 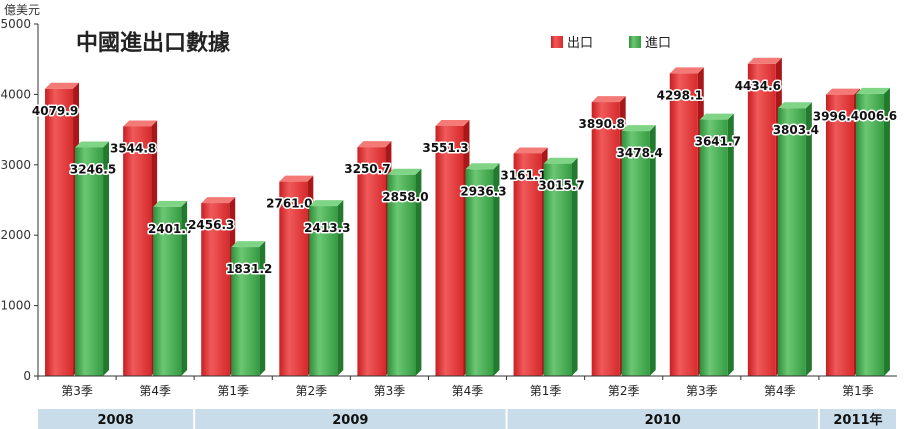 What do you see at coordinates (133, 148) in the screenshot?
I see `bar-value-label: 3544.8` at bounding box center [133, 148].